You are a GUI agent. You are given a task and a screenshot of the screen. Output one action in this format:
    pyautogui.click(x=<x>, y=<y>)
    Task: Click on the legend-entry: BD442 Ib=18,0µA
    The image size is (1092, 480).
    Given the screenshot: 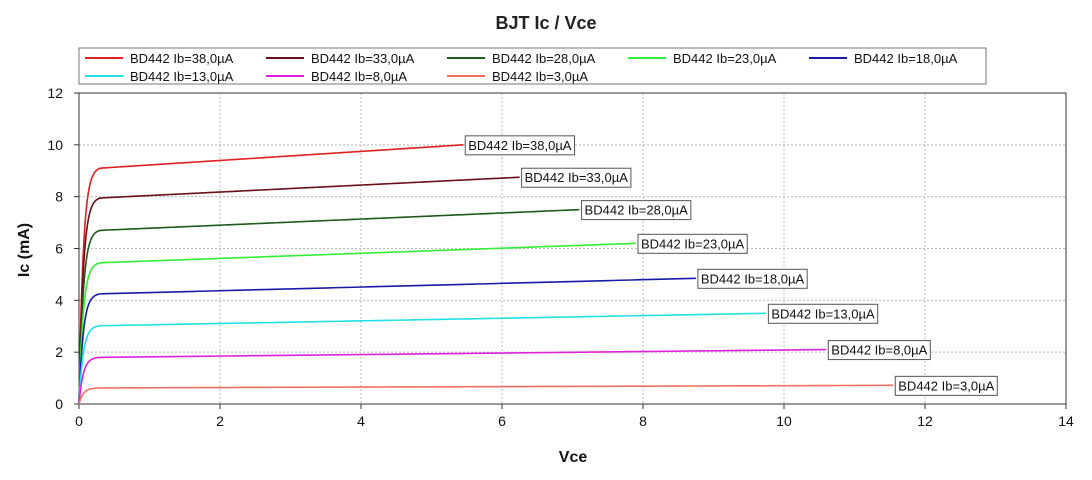 What is the action you would take?
    pyautogui.click(x=906, y=58)
    